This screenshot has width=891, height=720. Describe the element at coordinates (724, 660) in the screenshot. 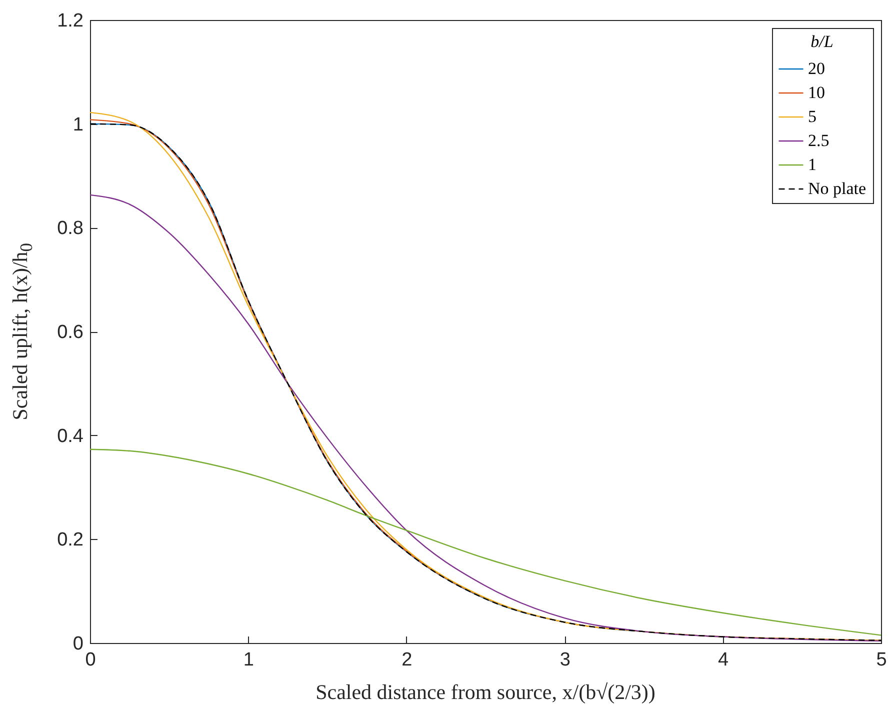

I see `x-tick-label: 4` at that location.